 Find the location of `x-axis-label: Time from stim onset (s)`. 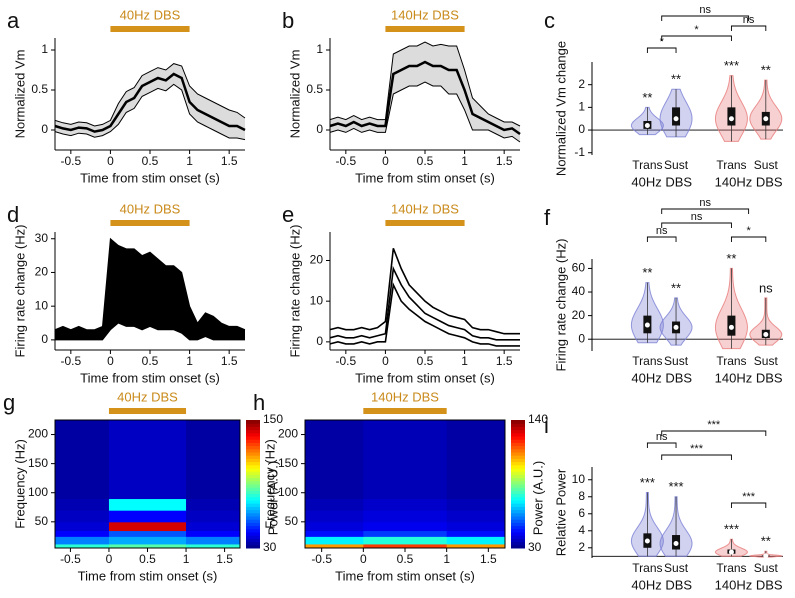

x-axis-label: Time from stim onset (s) is located at coordinates (148, 575).